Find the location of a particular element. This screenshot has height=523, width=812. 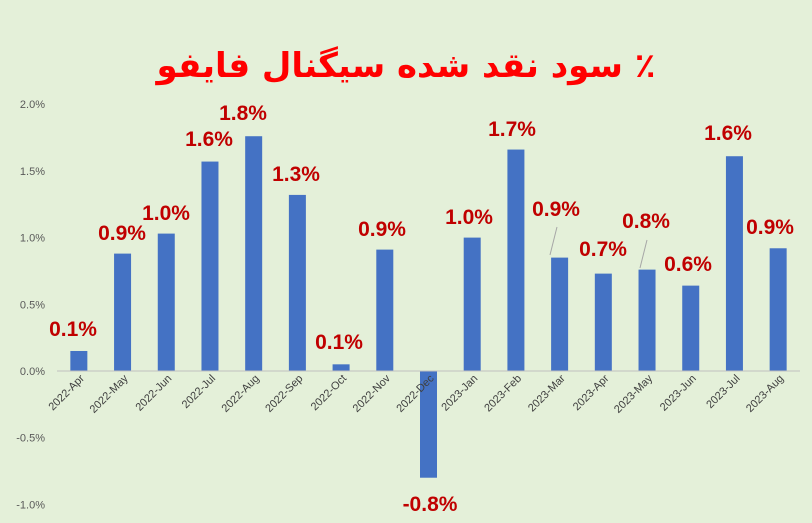

x-tick-label: 2023-Jan is located at coordinates (459, 393).